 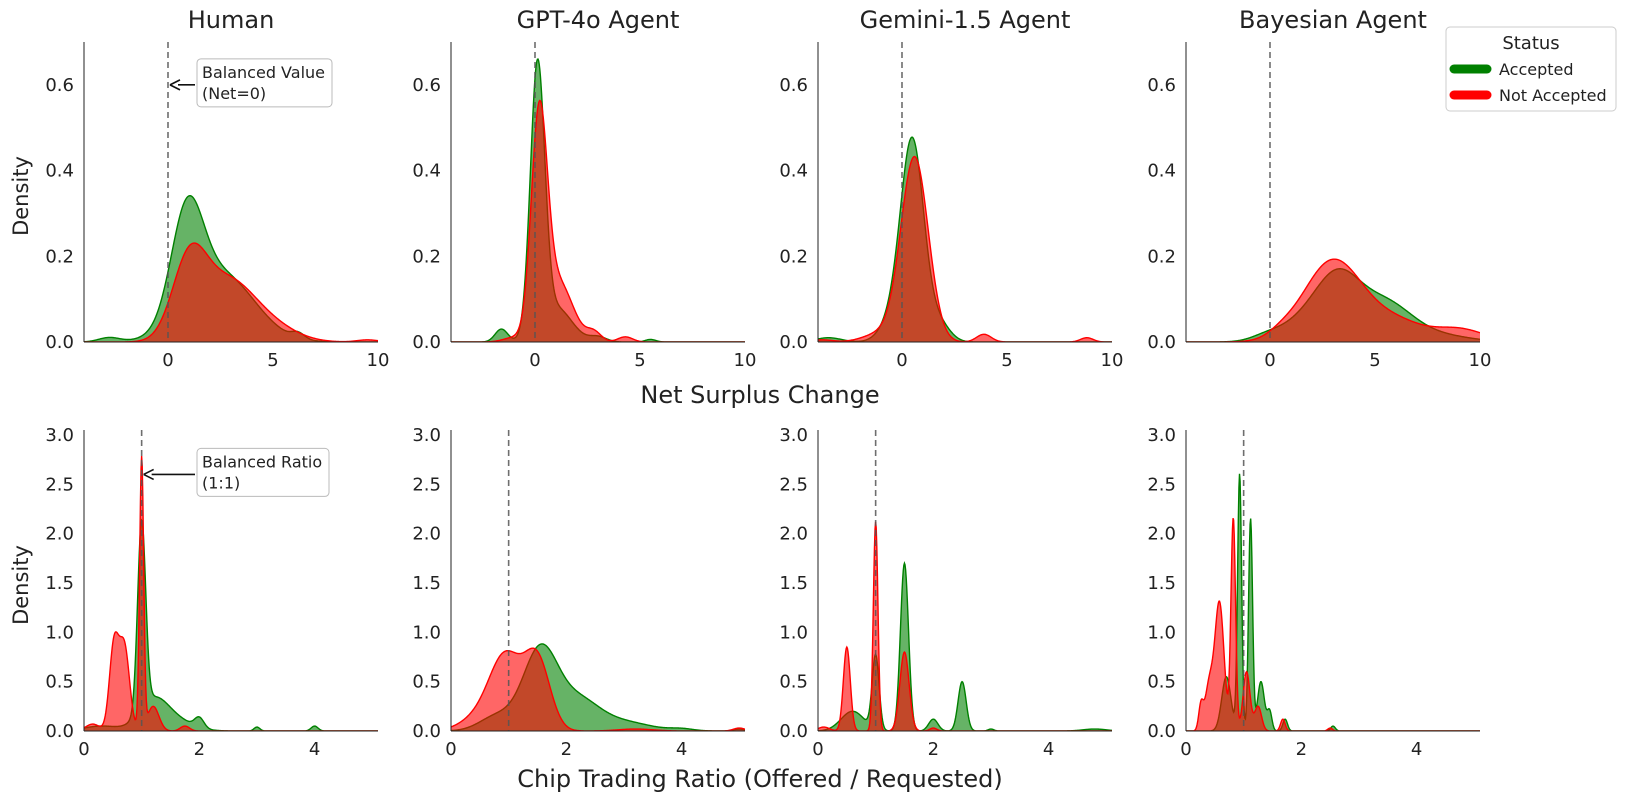 I want to click on legend-label-not-accepted: Not Accepted, so click(x=1553, y=95).